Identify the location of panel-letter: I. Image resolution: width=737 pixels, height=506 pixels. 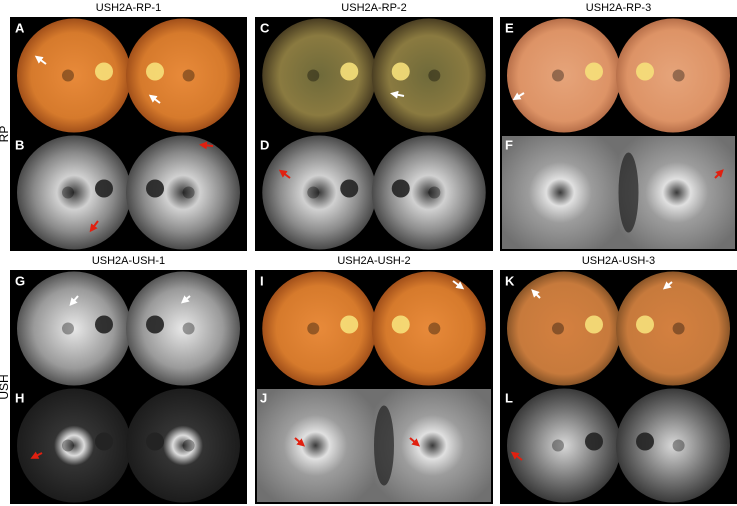
(262, 280).